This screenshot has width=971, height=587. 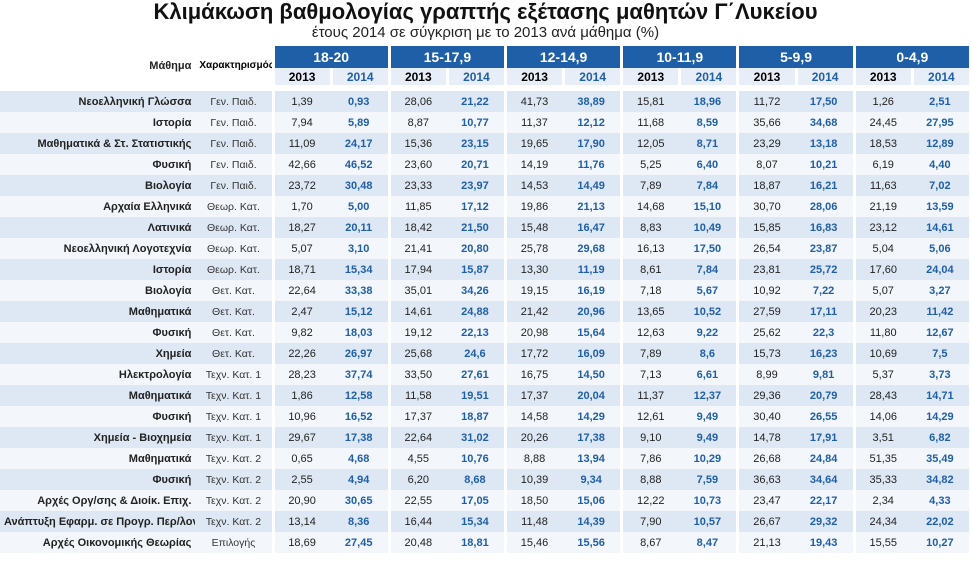 What do you see at coordinates (823, 164) in the screenshot?
I see `value: 10,21` at bounding box center [823, 164].